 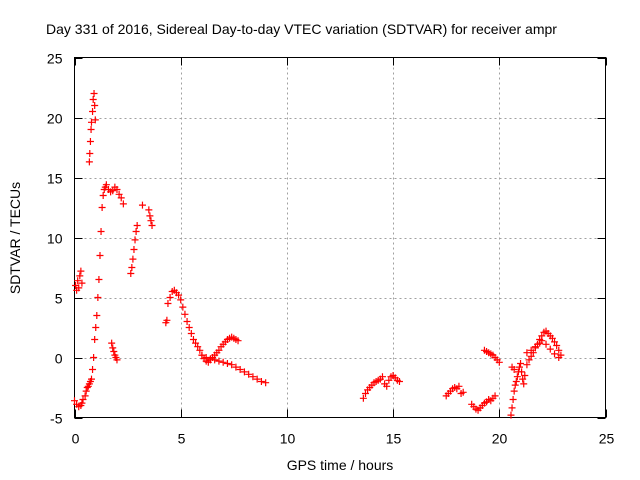 What do you see at coordinates (55, 119) in the screenshot?
I see `y-tick-label: 20` at bounding box center [55, 119].